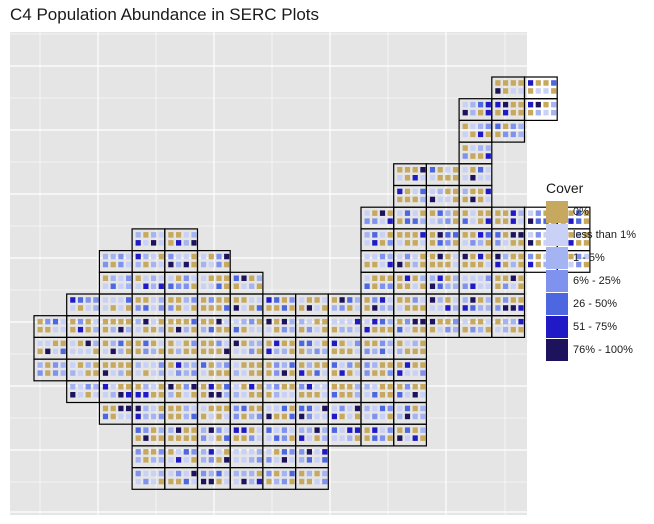  What do you see at coordinates (595, 326) in the screenshot?
I see `legend-label: 51 - 75%` at bounding box center [595, 326].